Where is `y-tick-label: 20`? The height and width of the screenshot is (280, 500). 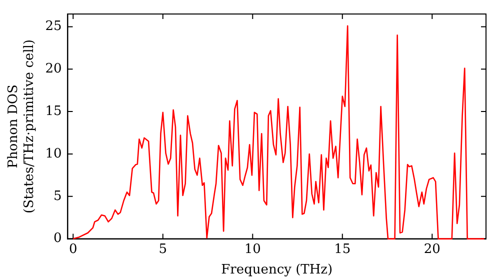
y-tick-label: 20 is located at coordinates (53, 69).